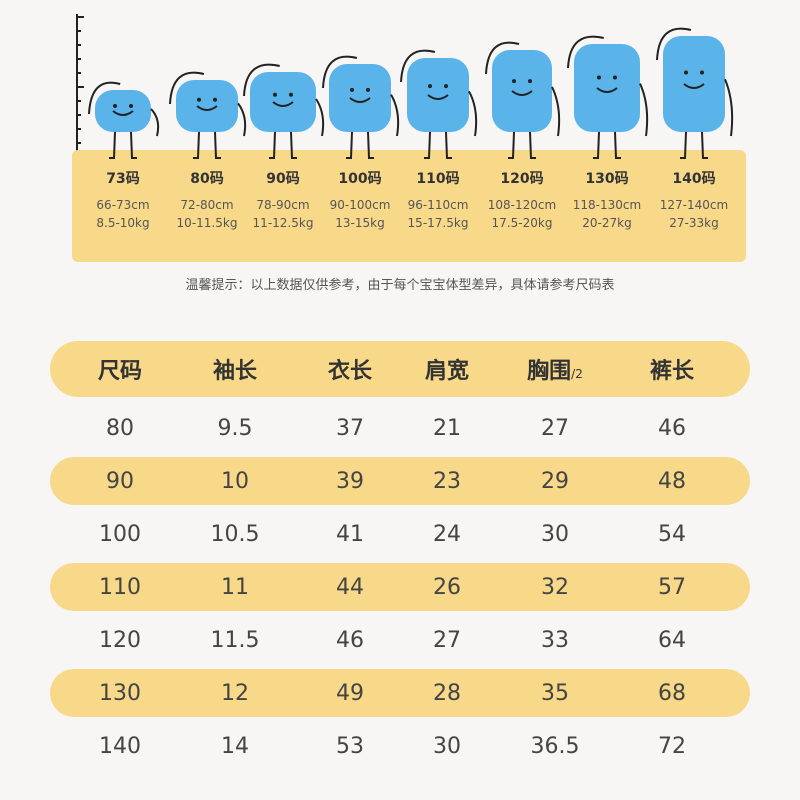  What do you see at coordinates (235, 587) in the screenshot?
I see `cell-sleeve: 11` at bounding box center [235, 587].